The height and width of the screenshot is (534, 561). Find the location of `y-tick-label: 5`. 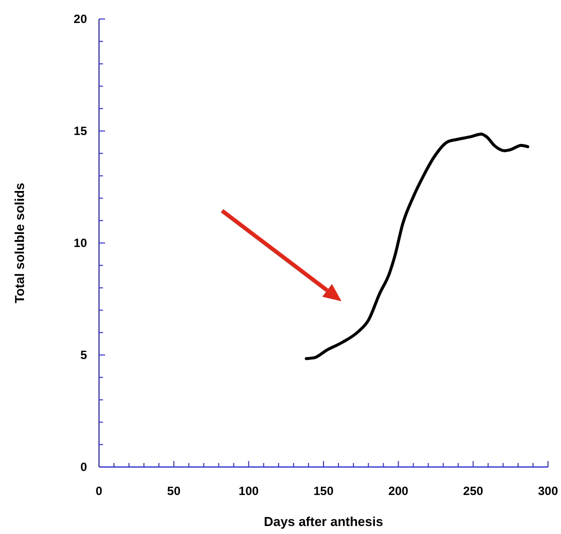

y-tick-label: 5 is located at coordinates (84, 355).